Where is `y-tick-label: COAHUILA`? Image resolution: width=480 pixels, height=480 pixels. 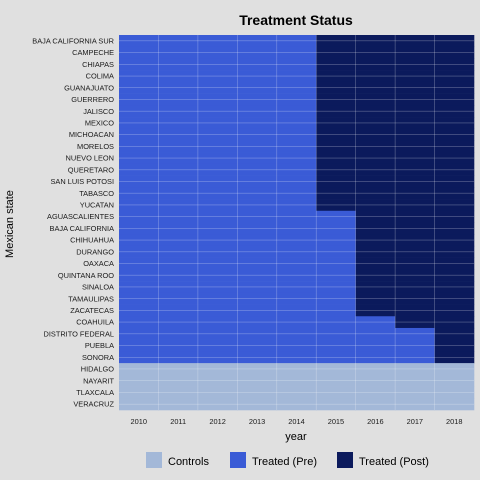
y-tick-label: COAHUILA is located at coordinates (95, 322).